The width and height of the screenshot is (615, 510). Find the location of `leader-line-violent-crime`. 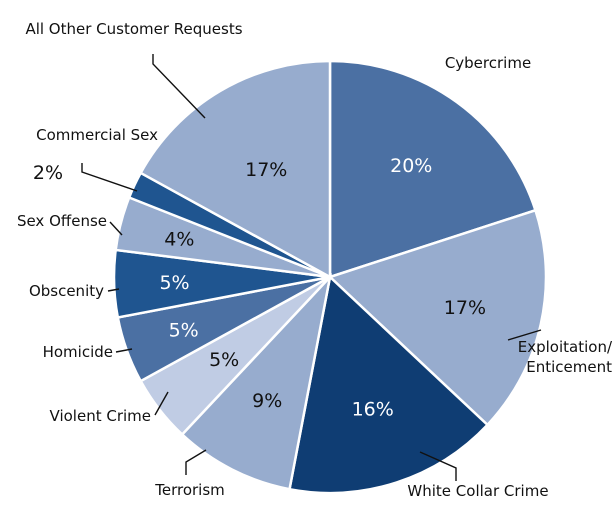

leader-line-violent-crime is located at coordinates (161, 403).